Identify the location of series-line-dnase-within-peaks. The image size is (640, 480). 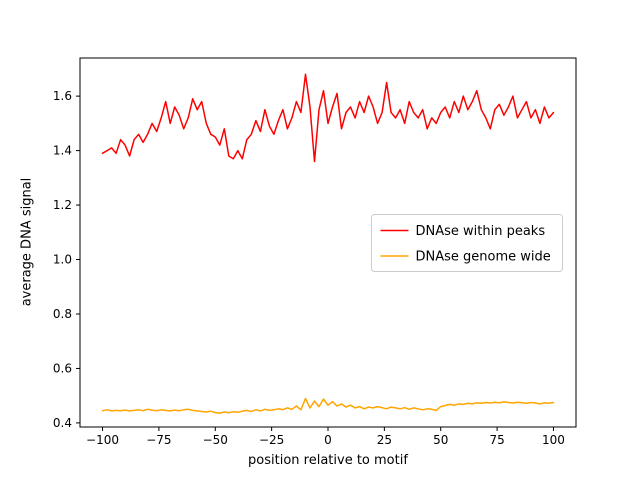
(328, 118).